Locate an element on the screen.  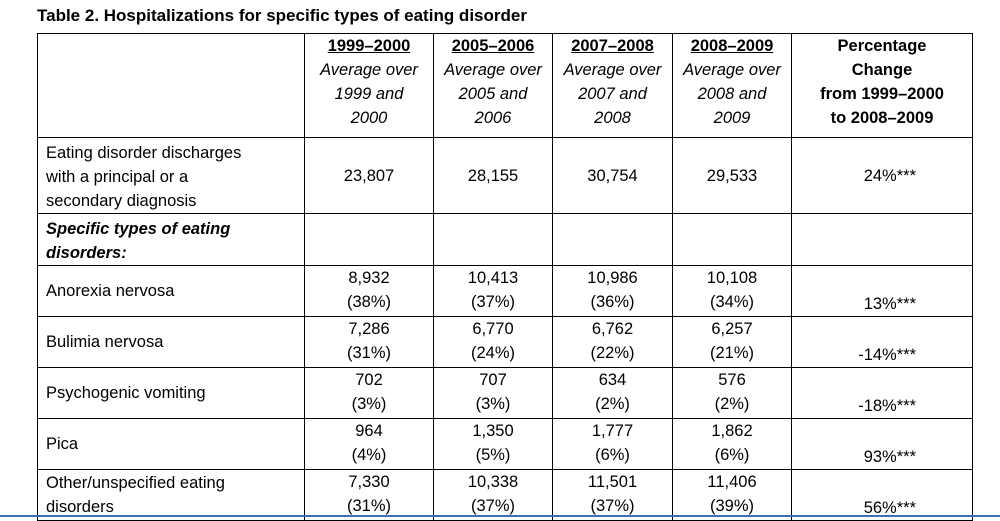
cell-change: 13%*** is located at coordinates (882, 291).